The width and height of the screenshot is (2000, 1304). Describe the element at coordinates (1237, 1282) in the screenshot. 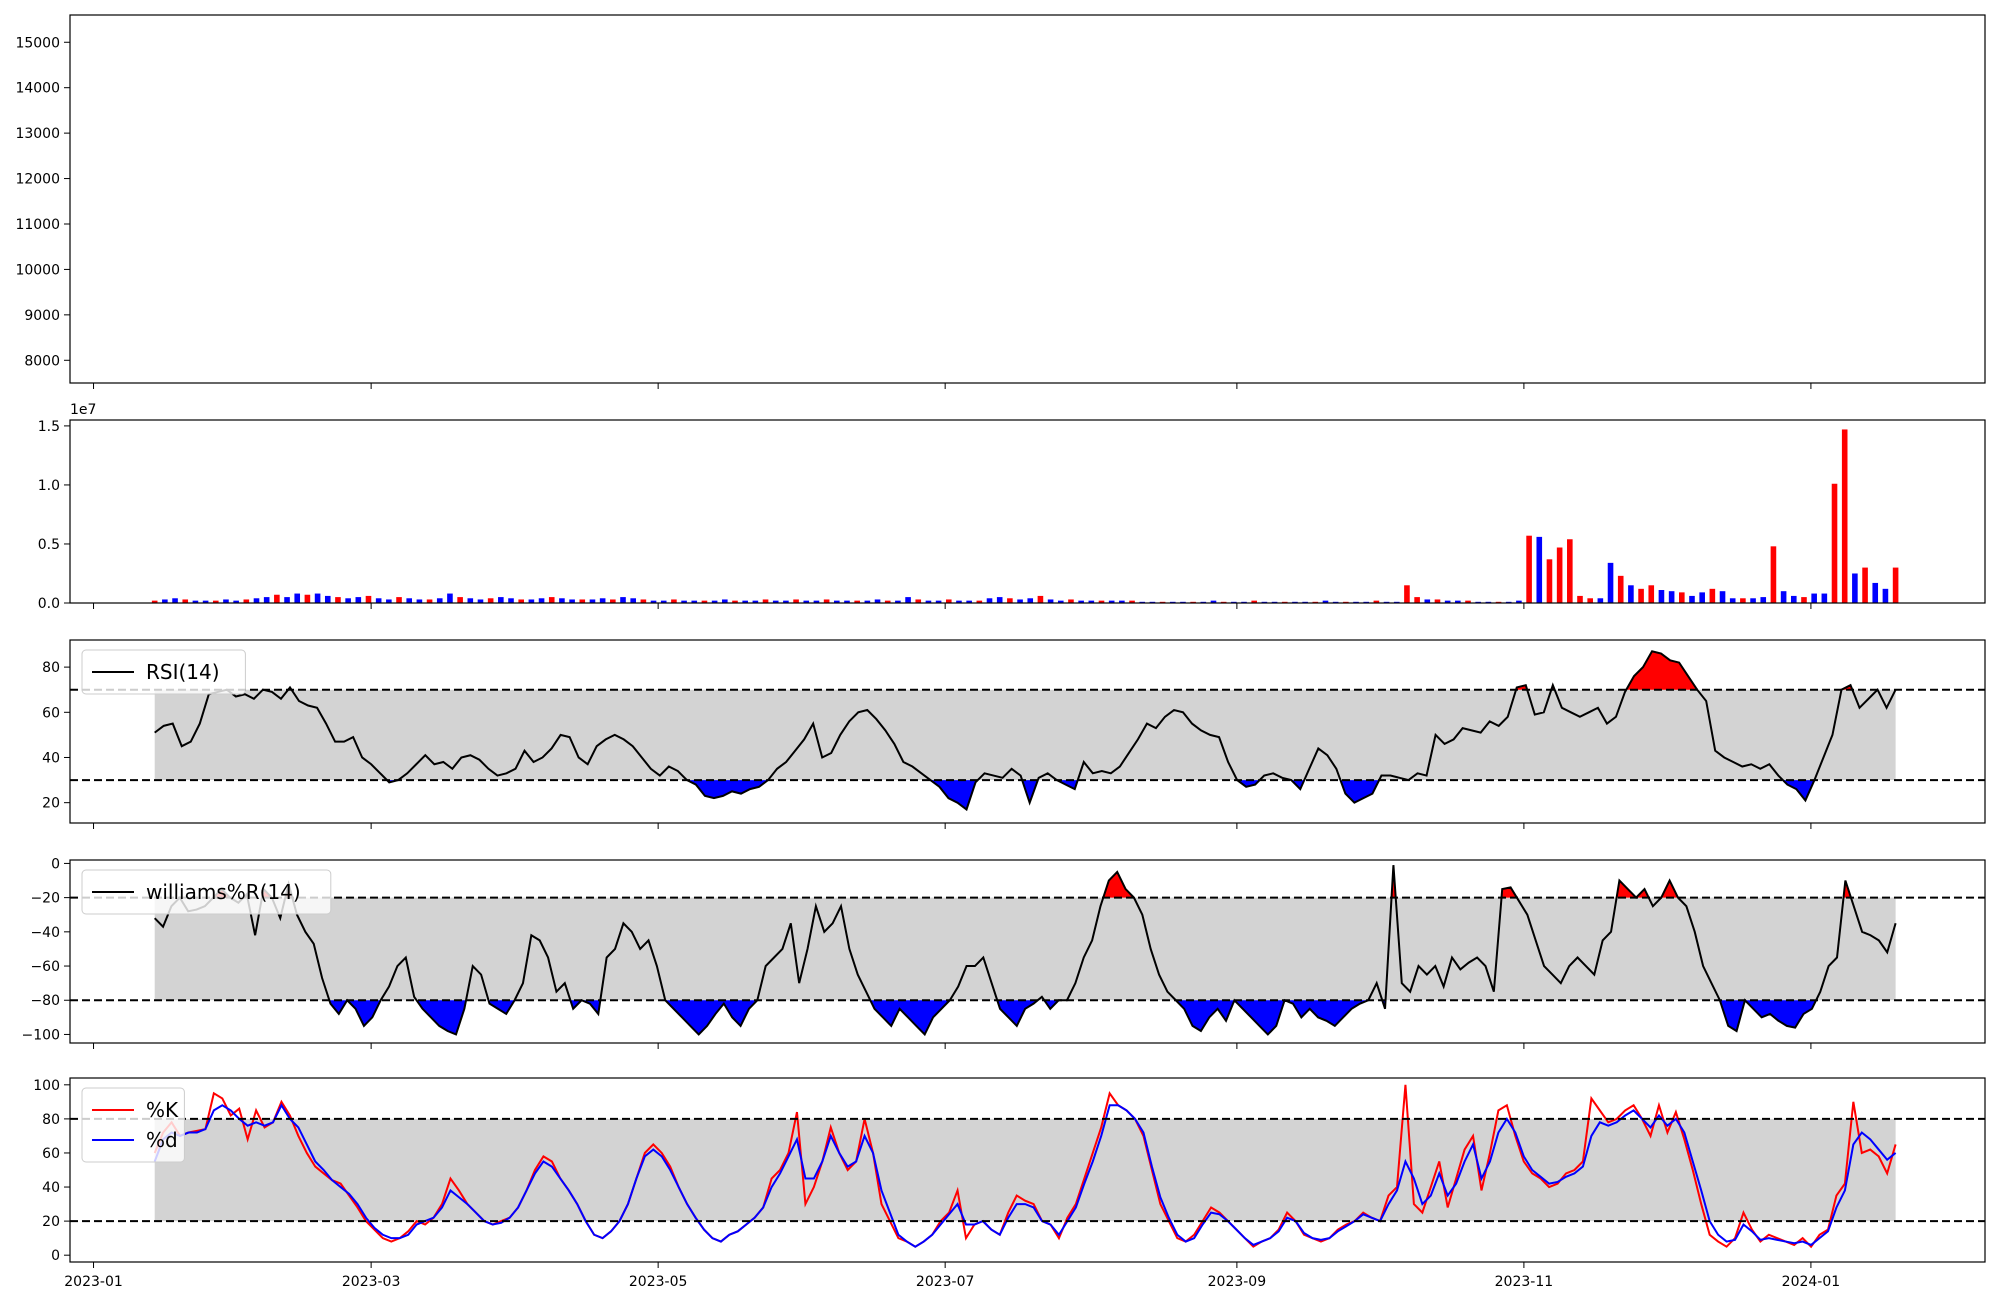

I see `x-tick-label: 2023-09` at that location.